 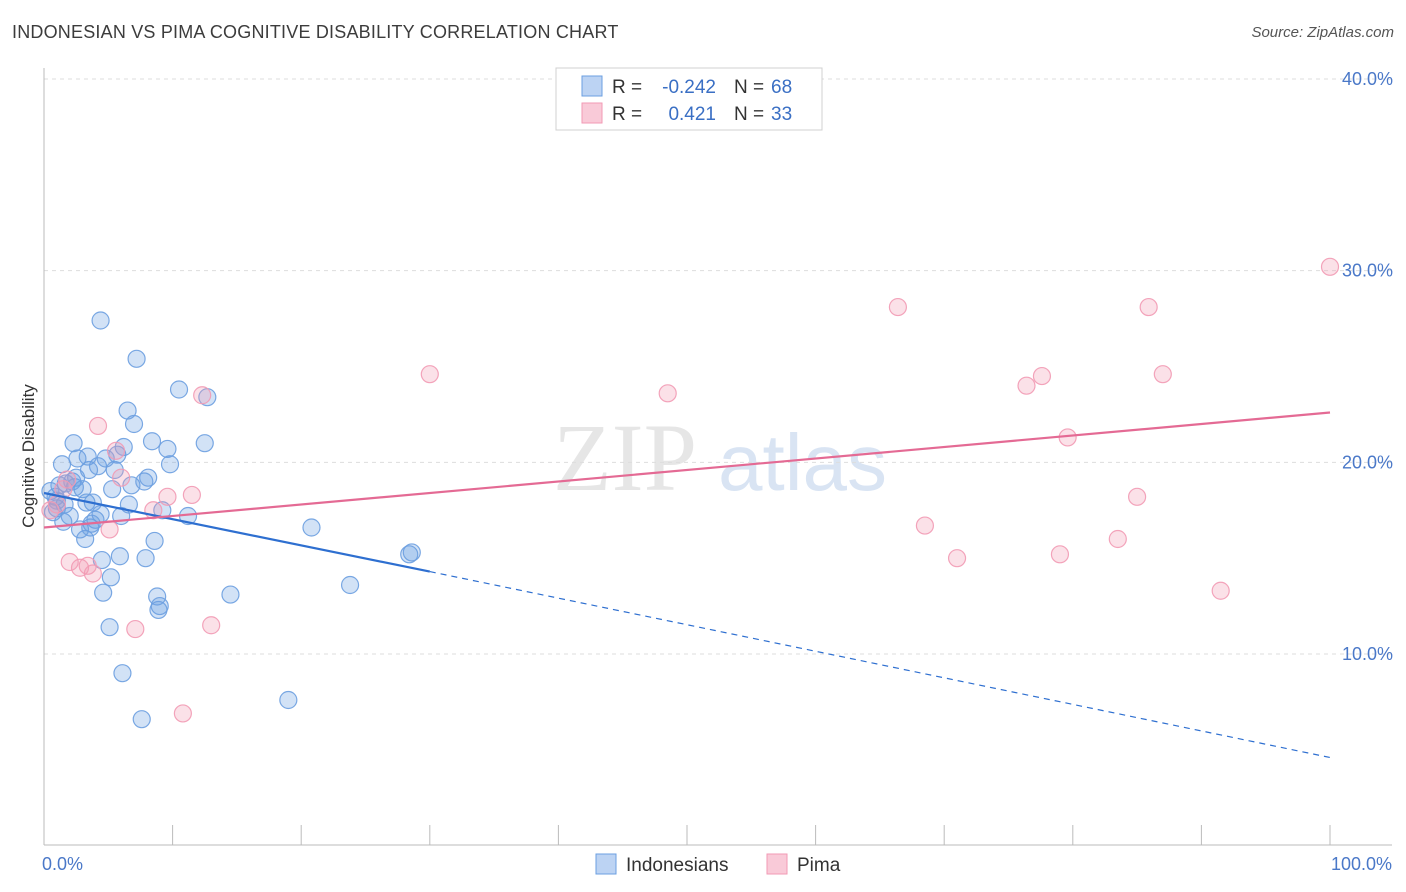 I want to click on y-tick-label-3: 40.0%, so click(x=1367, y=79).